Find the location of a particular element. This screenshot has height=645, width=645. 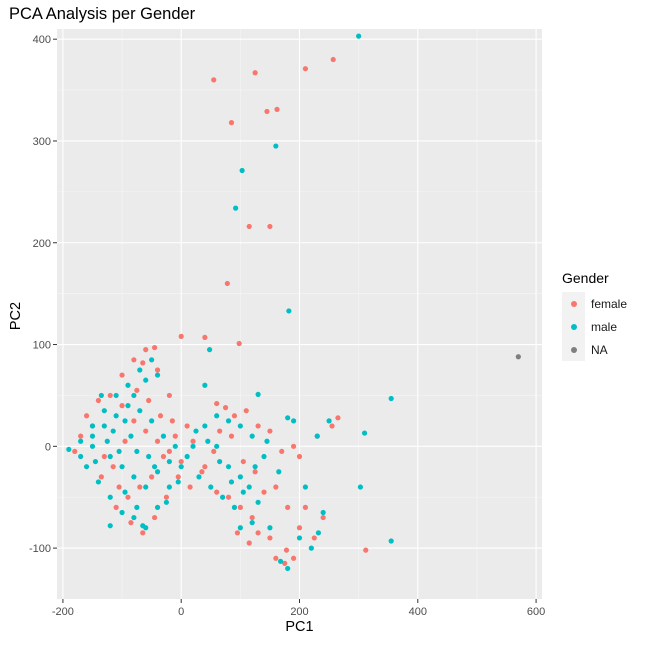

y-axis-title: PC2 is located at coordinates (16, 316).